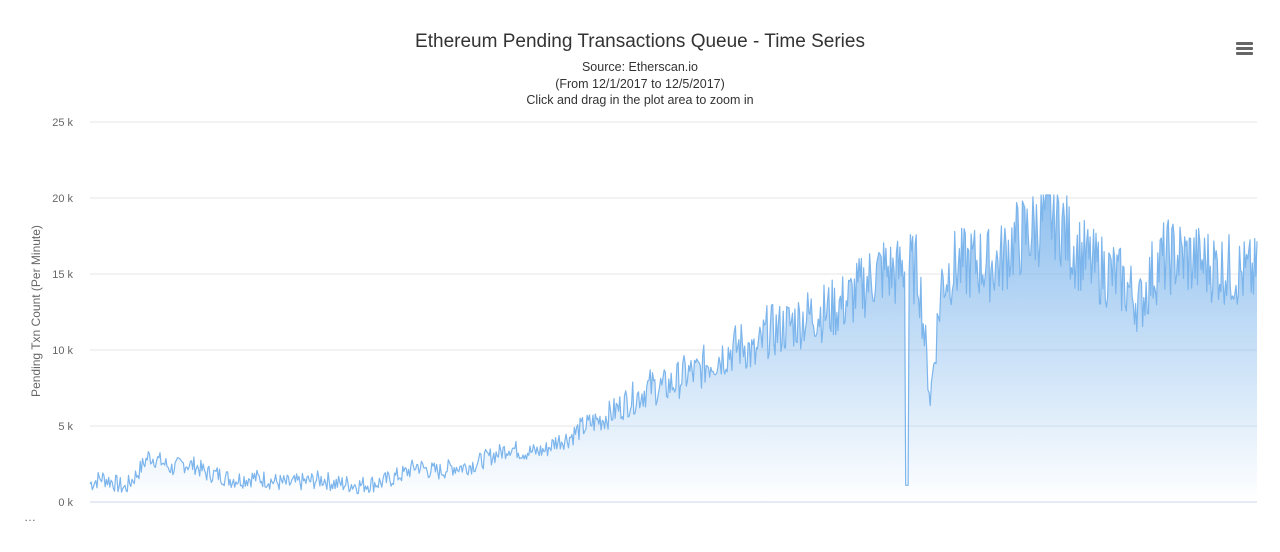 This screenshot has height=552, width=1280. I want to click on y-tick-label: 15 k, so click(62, 275).